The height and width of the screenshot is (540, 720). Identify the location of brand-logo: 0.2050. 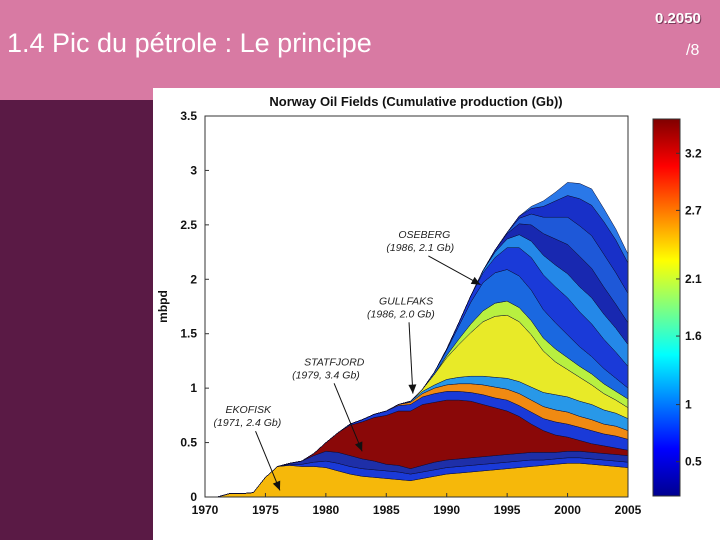
(678, 18).